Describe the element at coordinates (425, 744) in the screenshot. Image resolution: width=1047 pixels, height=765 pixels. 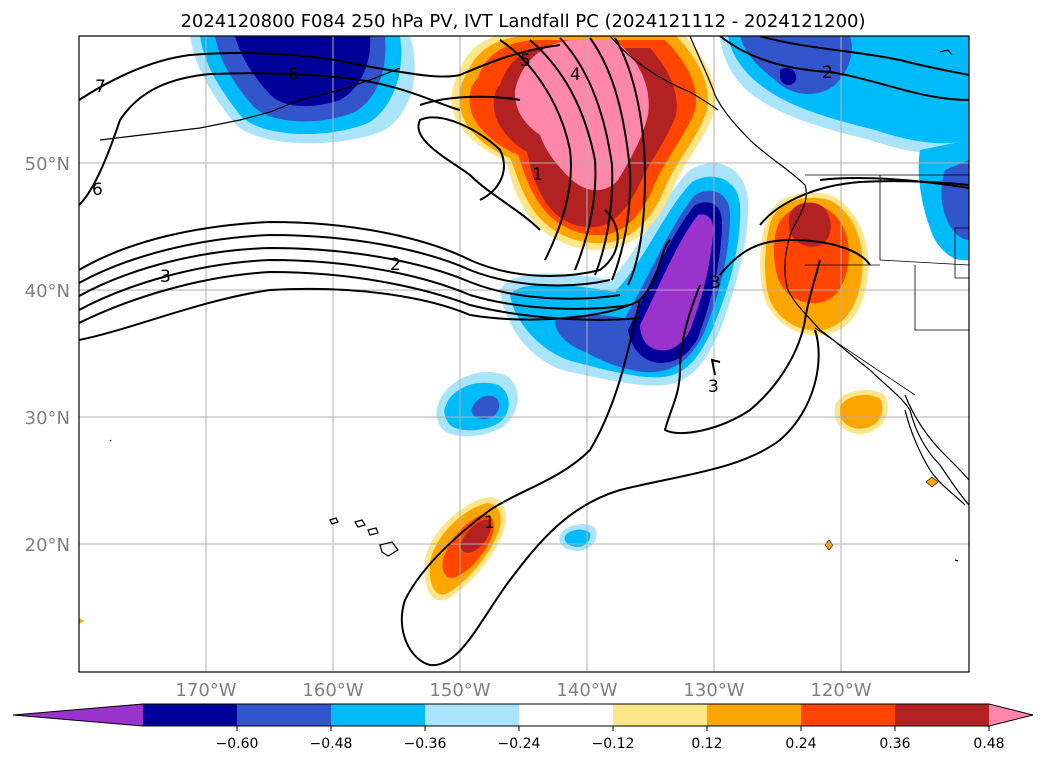
I see `colorbar-tick-label: −0.36` at that location.